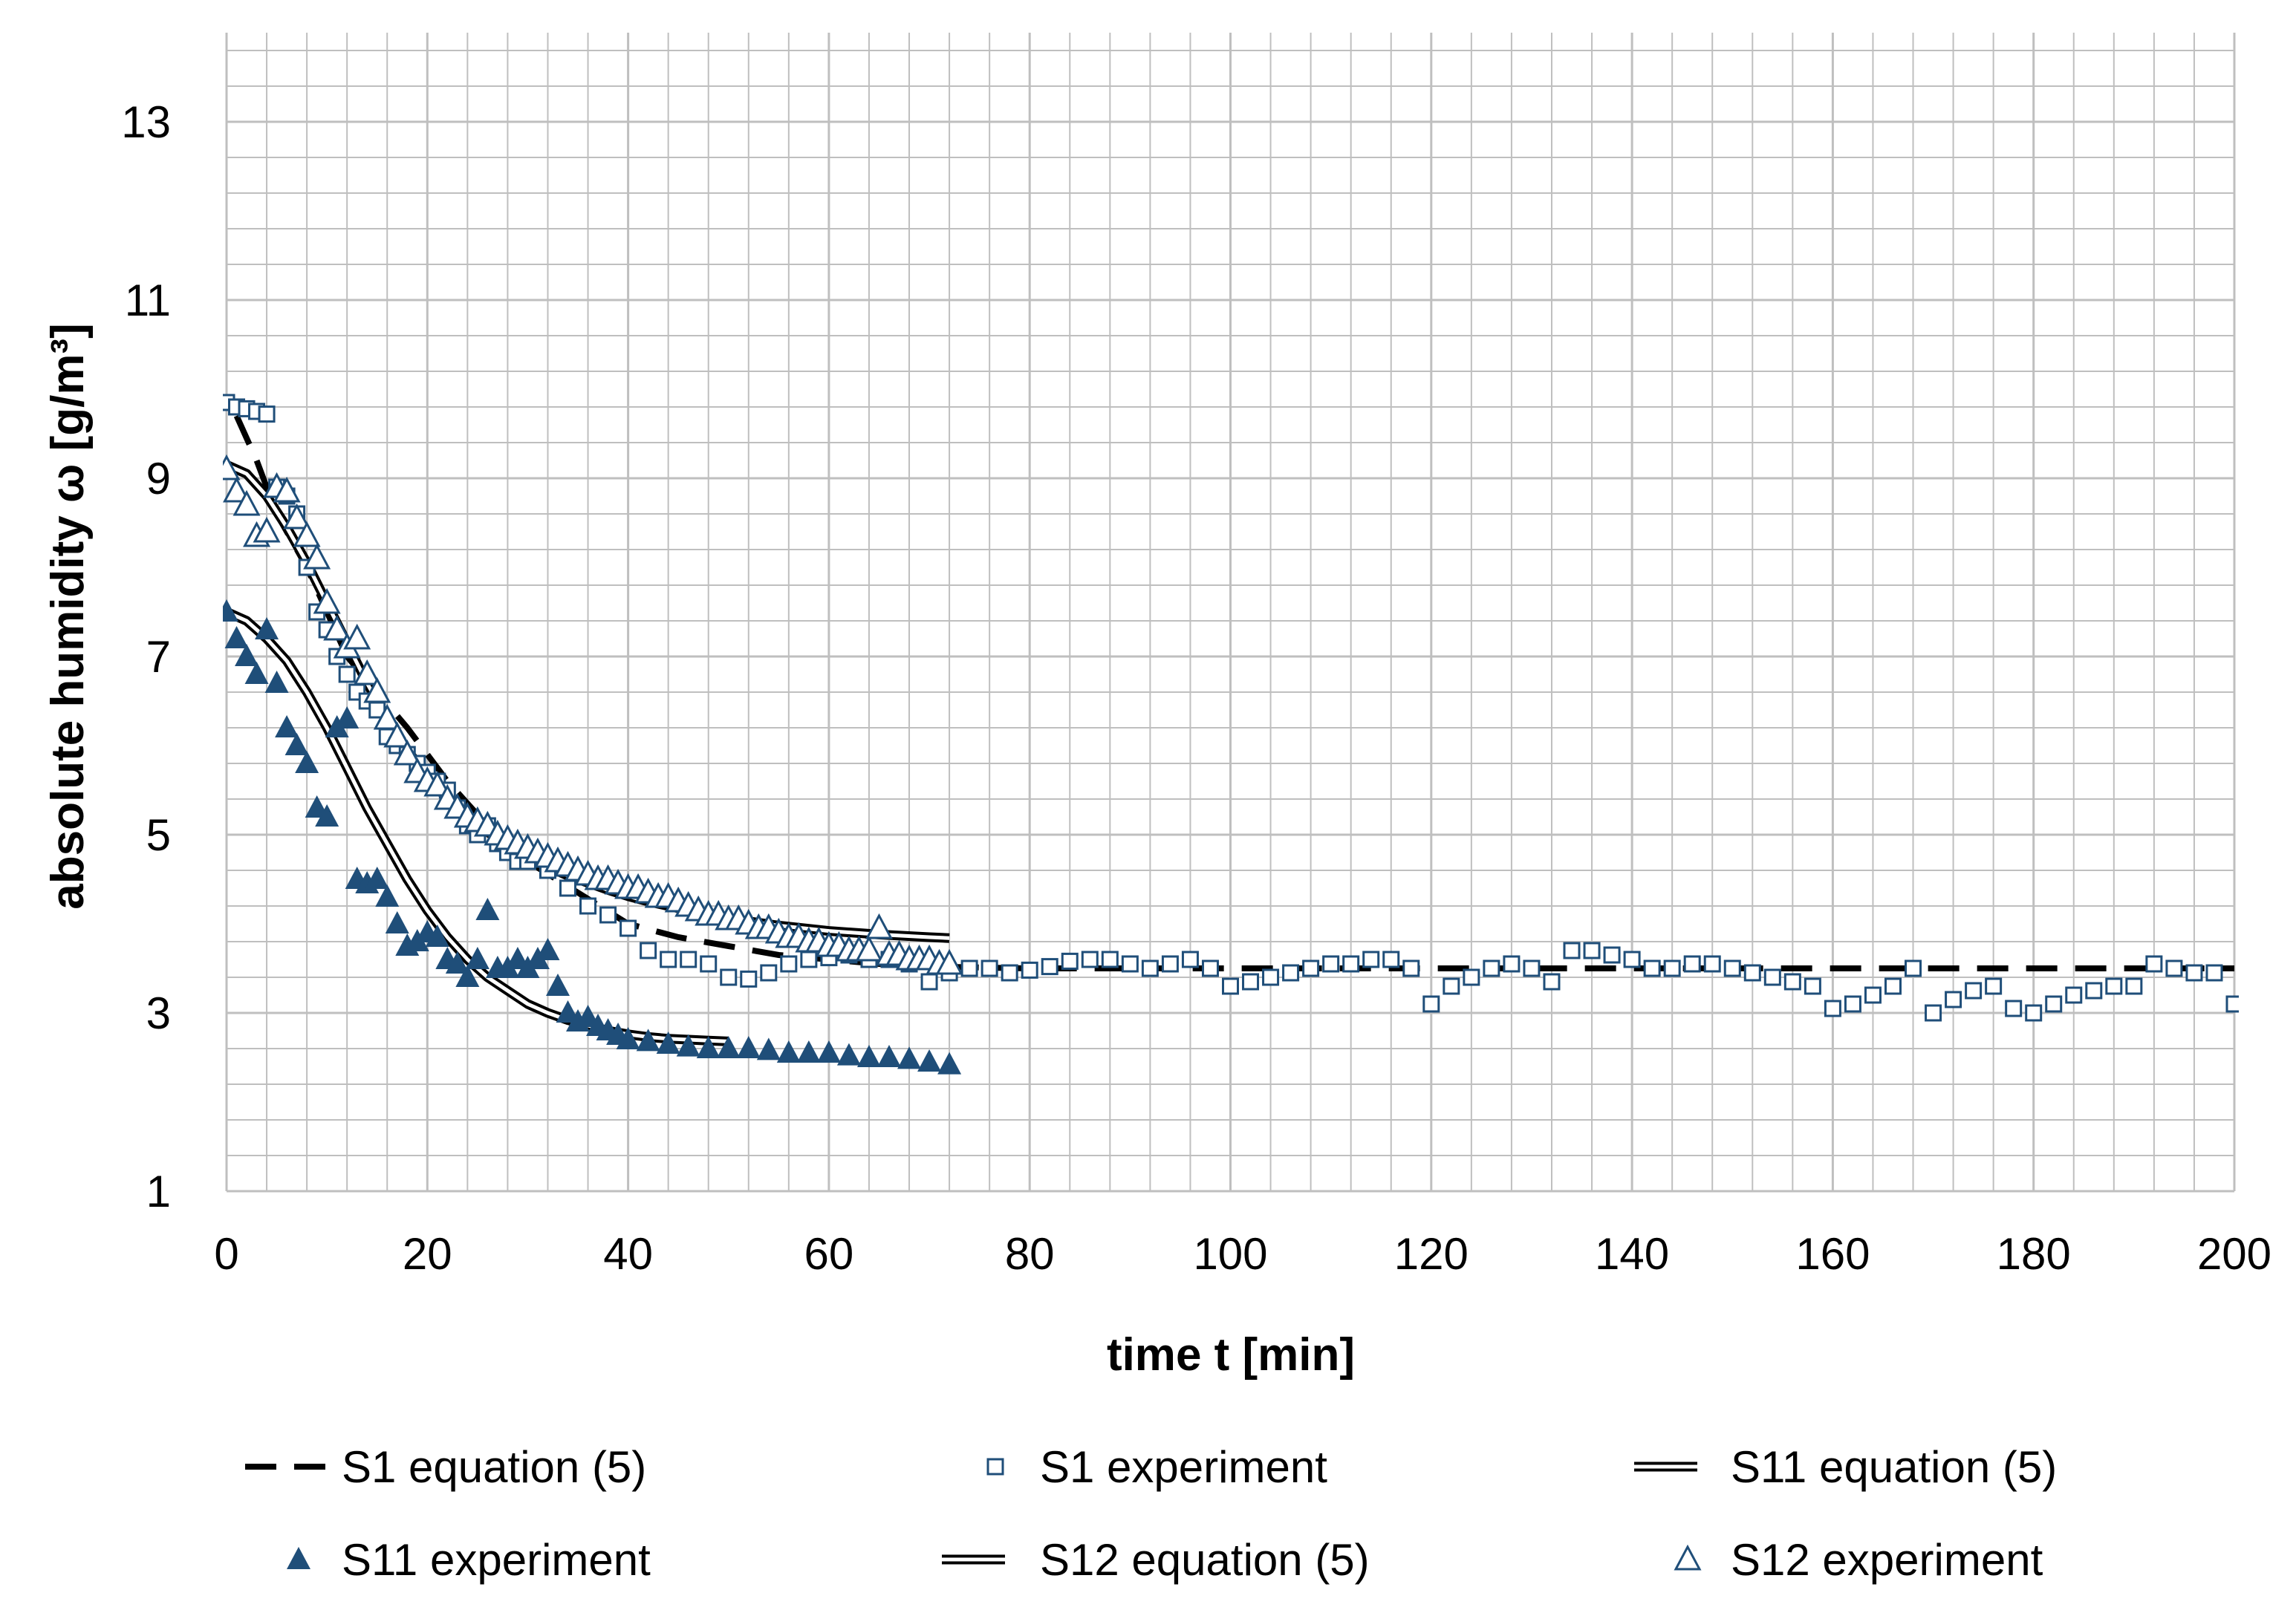 The width and height of the screenshot is (2296, 1610). I want to click on s12-experiment-points, so click(593, 714).